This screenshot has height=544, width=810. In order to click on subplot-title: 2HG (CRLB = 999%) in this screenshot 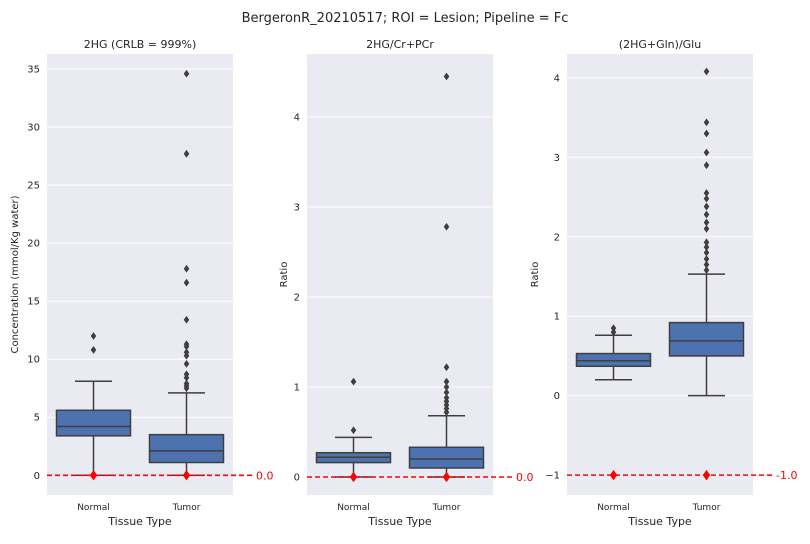, I will do `click(140, 44)`.